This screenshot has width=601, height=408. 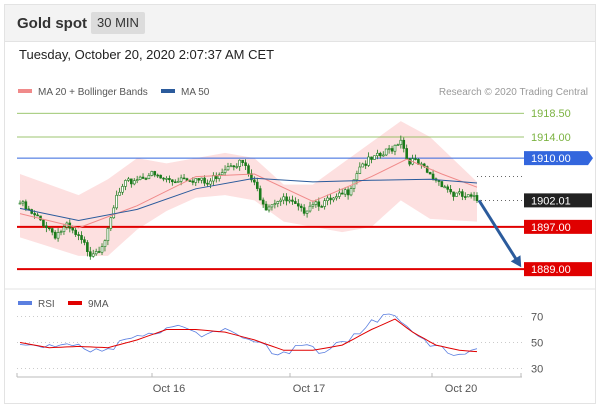 What do you see at coordinates (551, 270) in the screenshot?
I see `level-label: 1889.00` at bounding box center [551, 270].